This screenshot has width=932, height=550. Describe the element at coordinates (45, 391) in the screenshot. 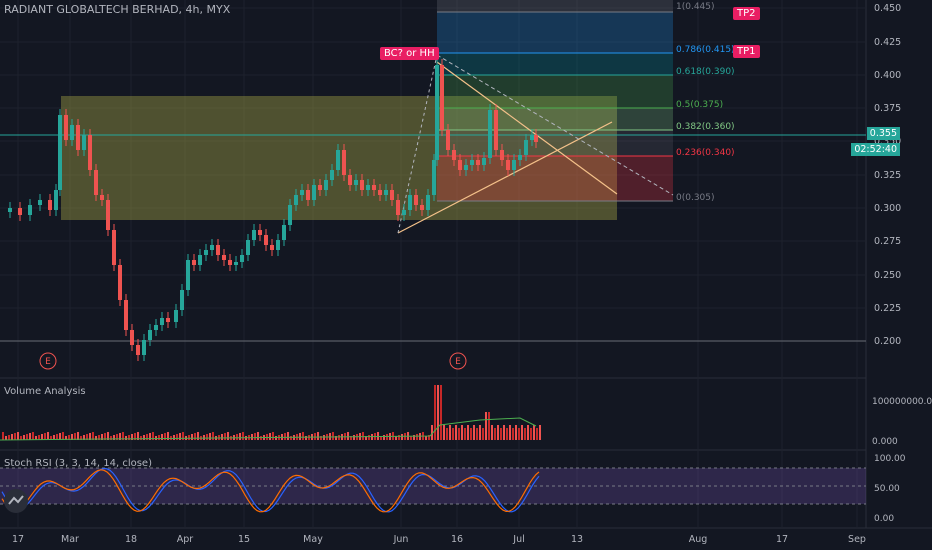

I see `volume-pane-title: Volume Analysis` at that location.